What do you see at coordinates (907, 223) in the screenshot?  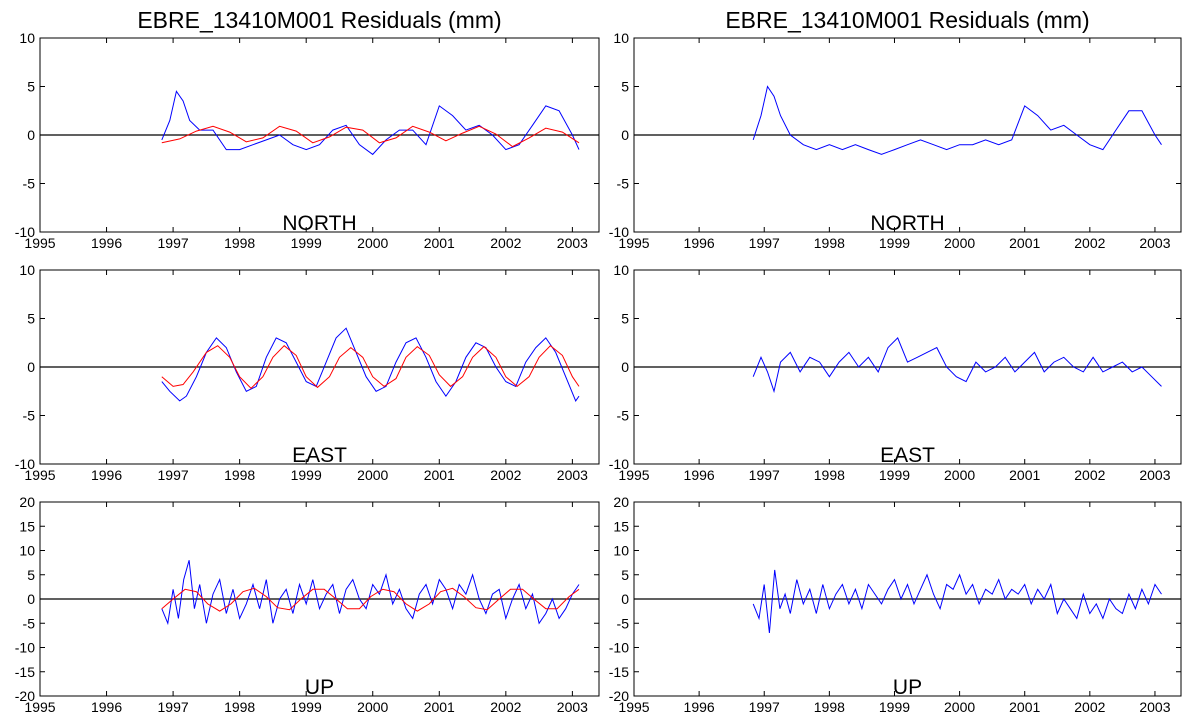 I see `component-label: NORTH` at bounding box center [907, 223].